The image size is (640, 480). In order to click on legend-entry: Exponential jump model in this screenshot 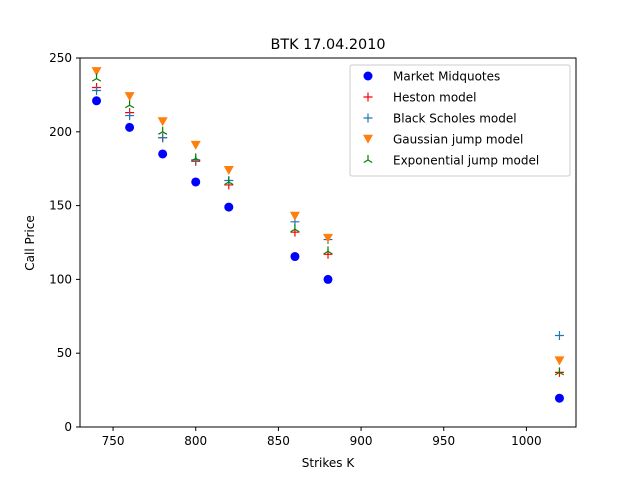, I will do `click(451, 161)`.